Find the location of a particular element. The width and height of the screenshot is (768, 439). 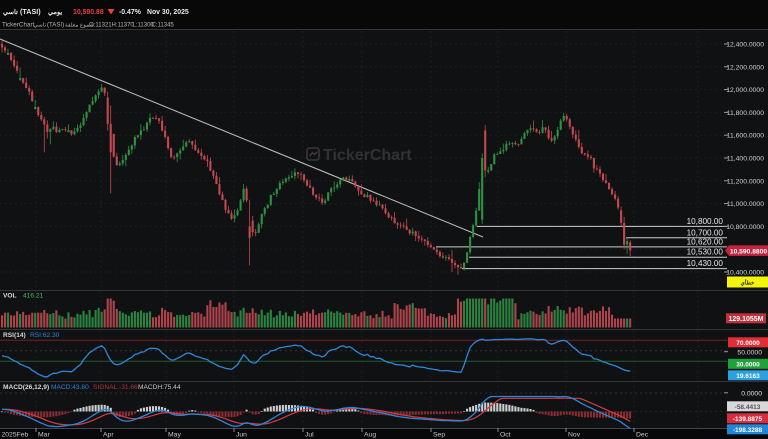

svg-text: Mar is located at coordinates (44, 435).